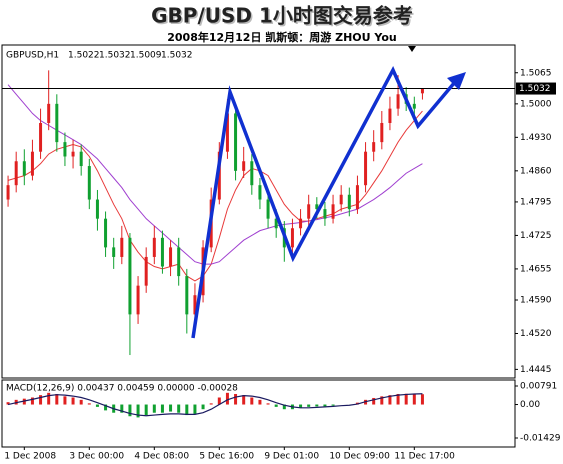 This screenshot has width=563, height=464. I want to click on x-tick-label: 1 Dec 2008, so click(30, 457).